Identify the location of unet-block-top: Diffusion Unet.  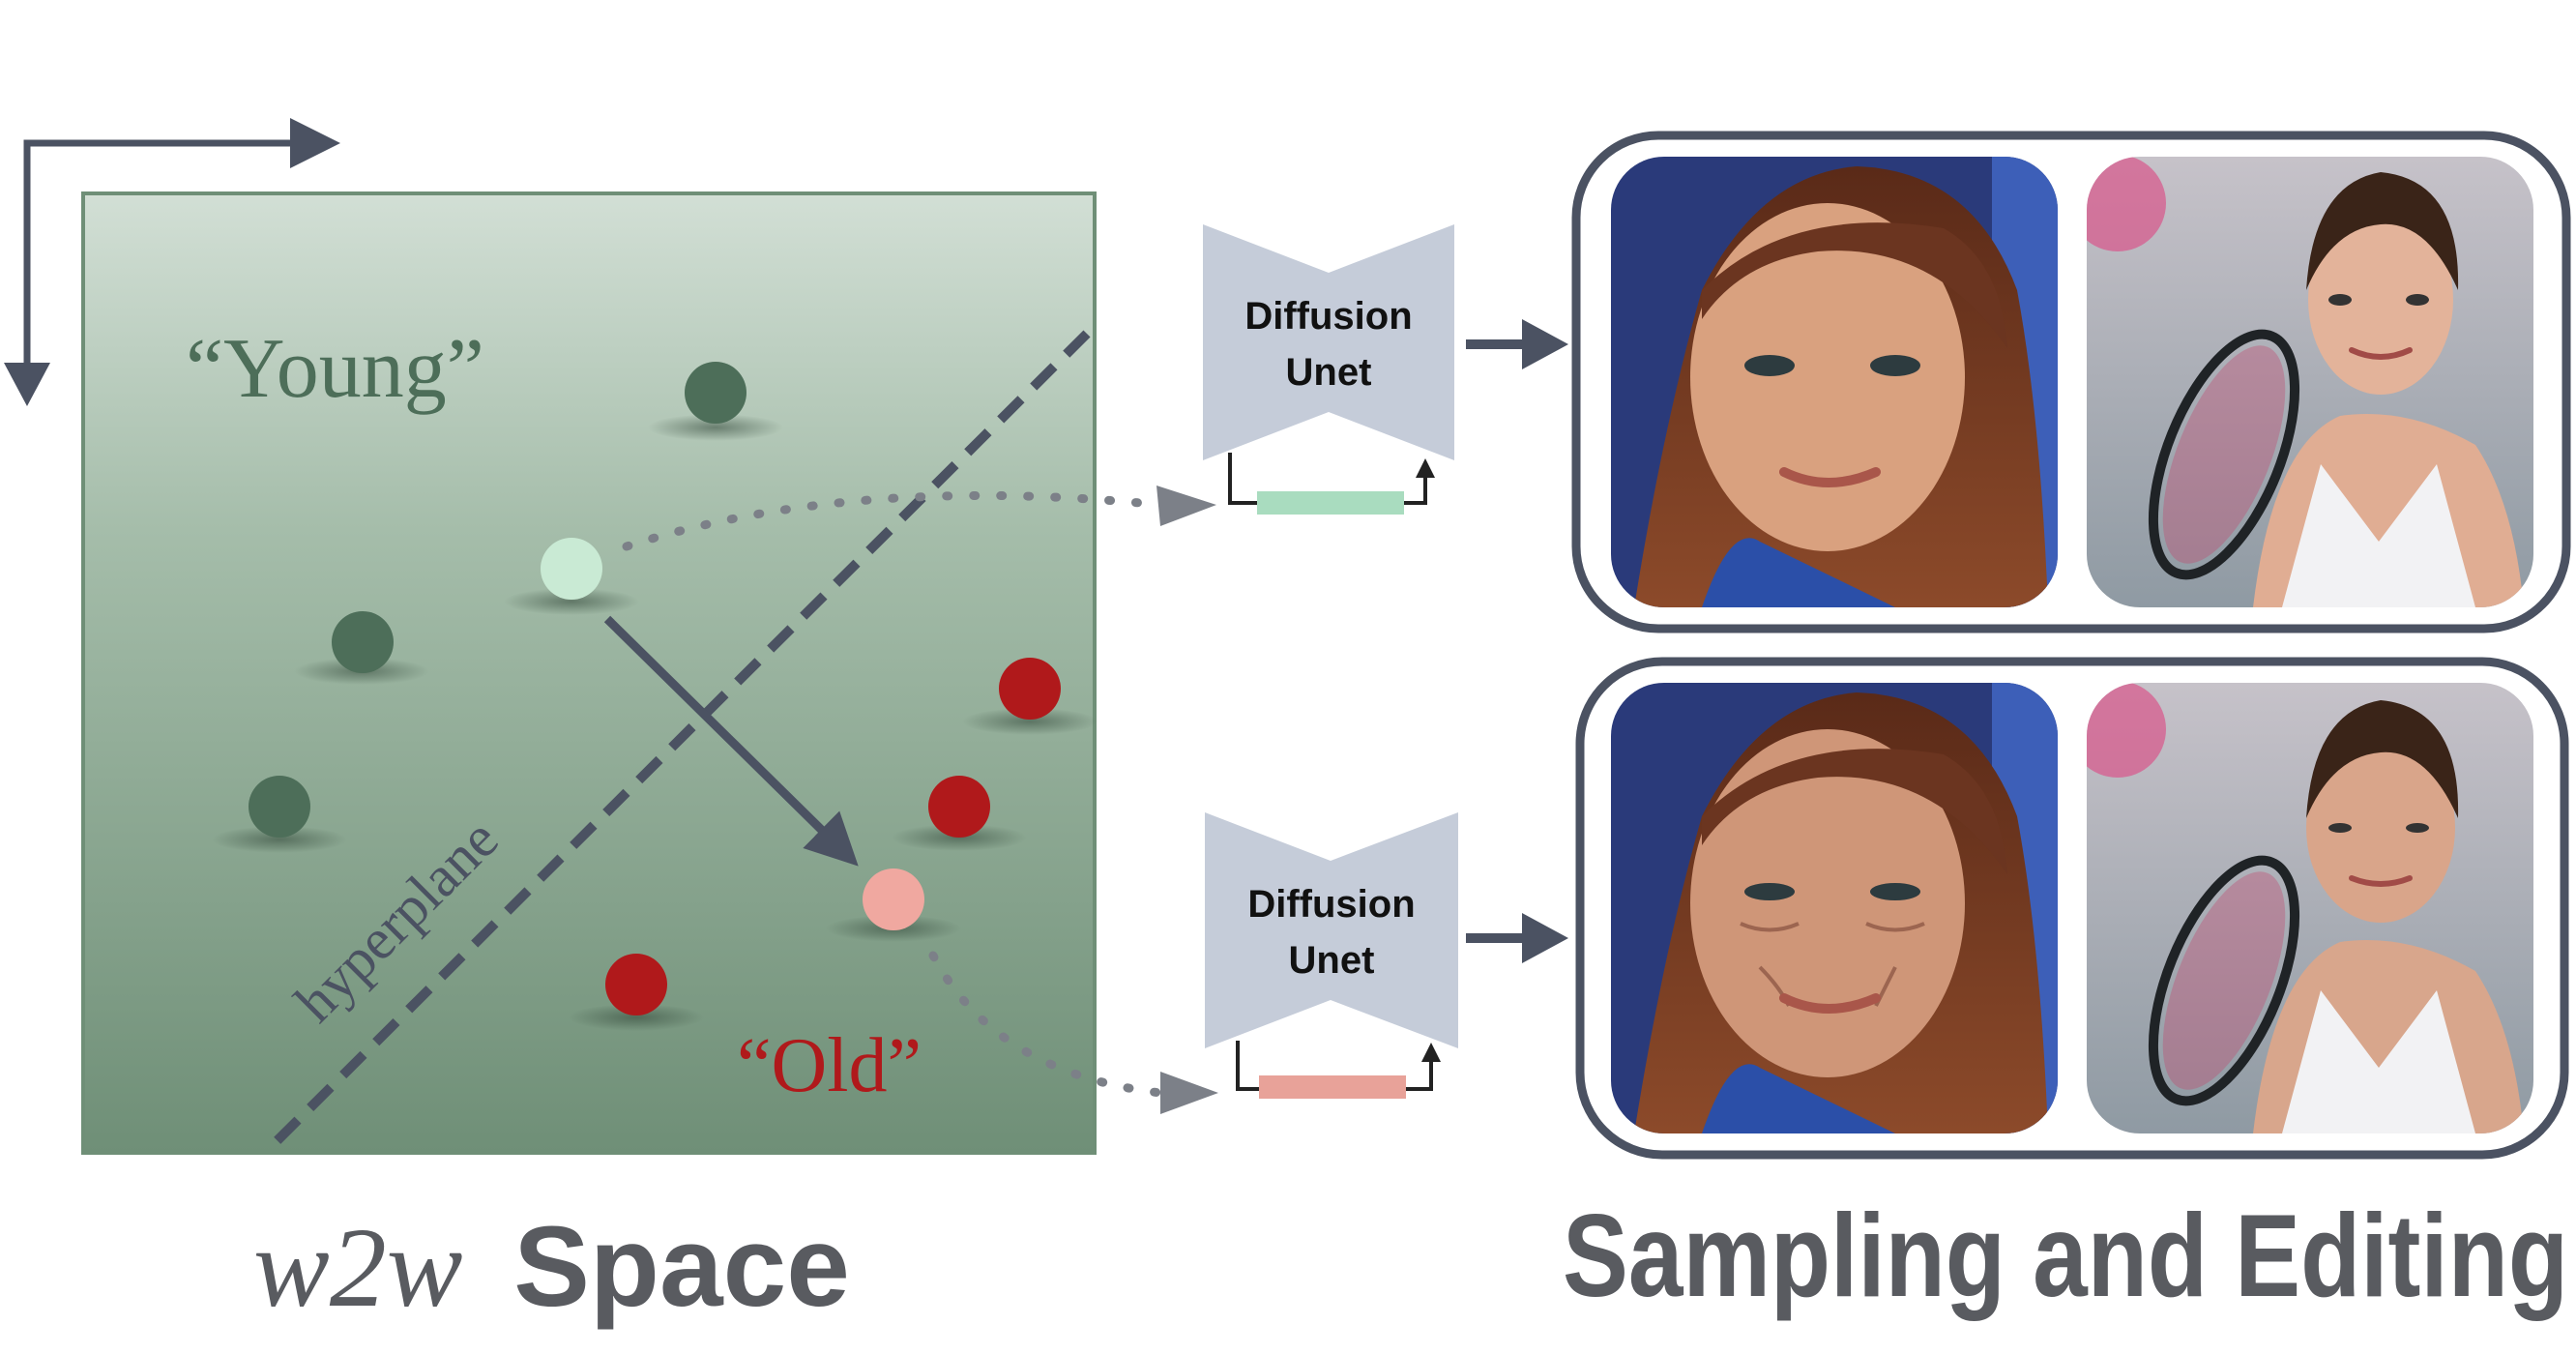
(1328, 369).